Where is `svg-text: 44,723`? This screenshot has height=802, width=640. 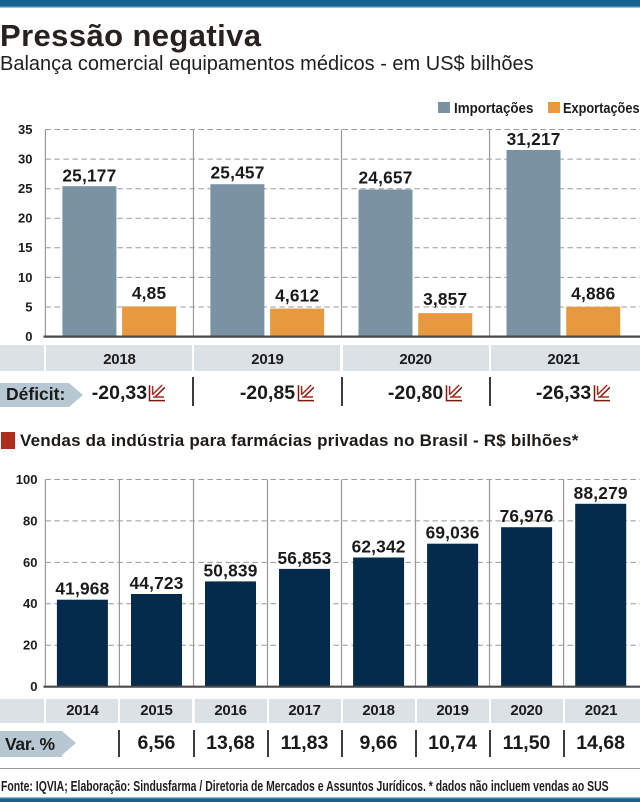 svg-text: 44,723 is located at coordinates (156, 583).